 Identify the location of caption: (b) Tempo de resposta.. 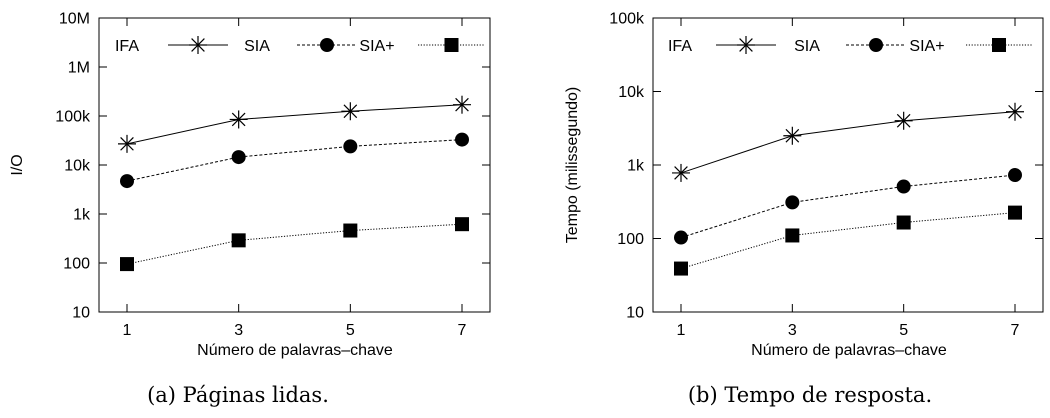
(810, 395).